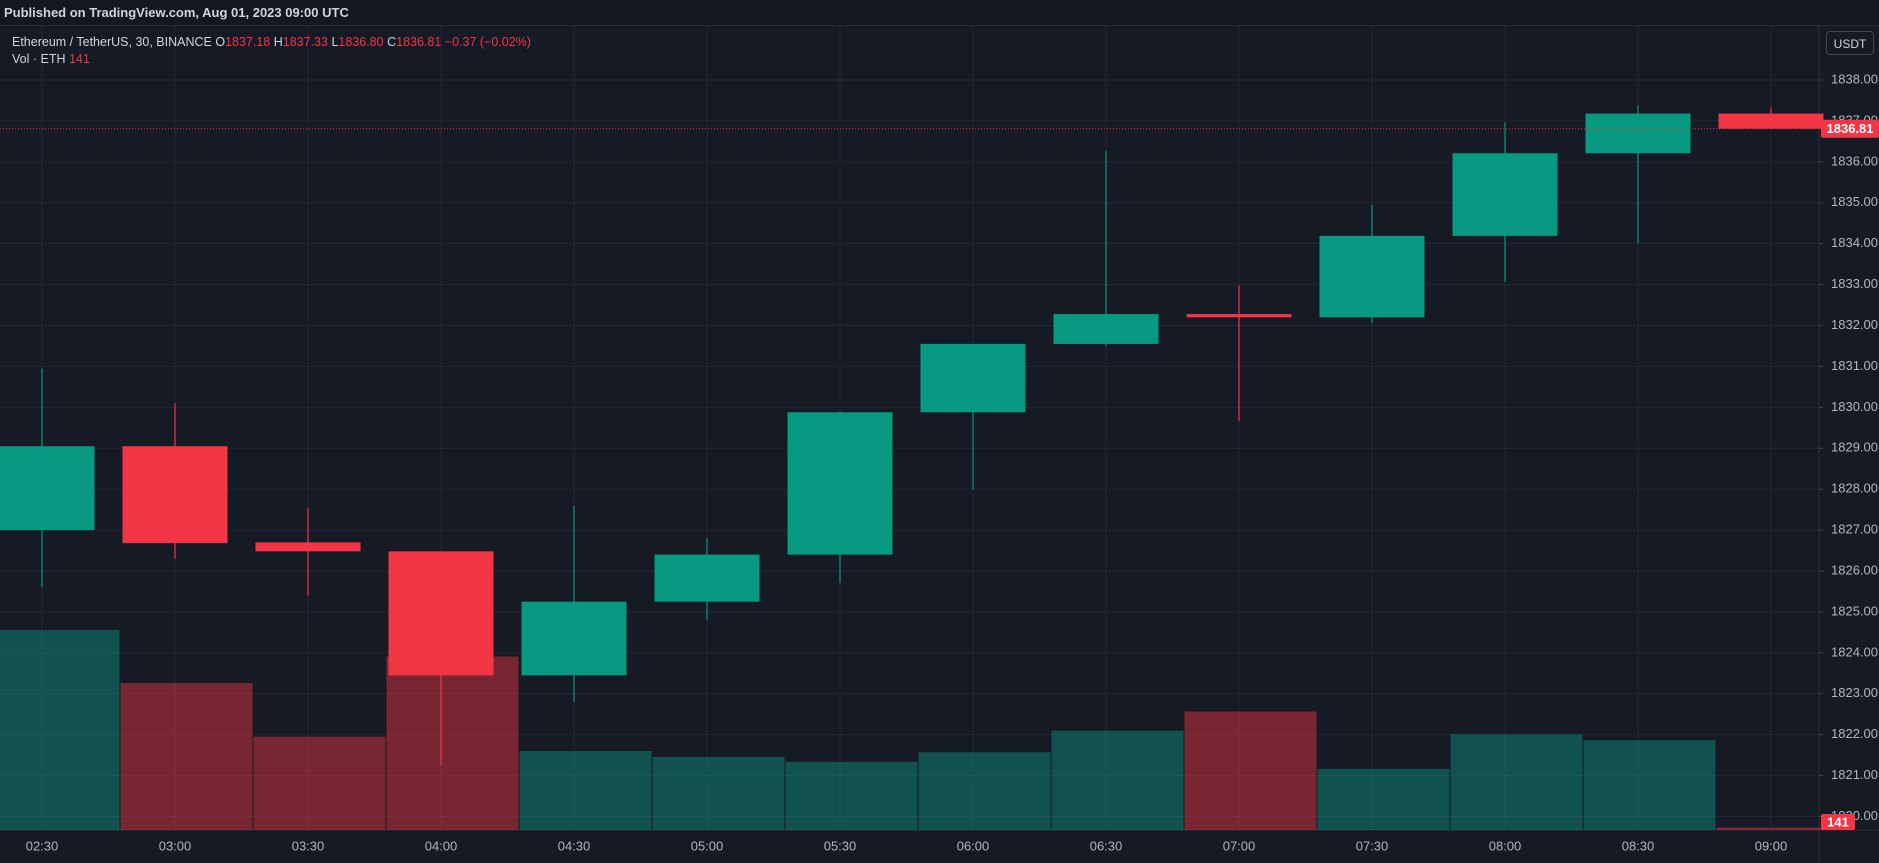  Describe the element at coordinates (278, 42) in the screenshot. I see `ohlc-label: H` at that location.